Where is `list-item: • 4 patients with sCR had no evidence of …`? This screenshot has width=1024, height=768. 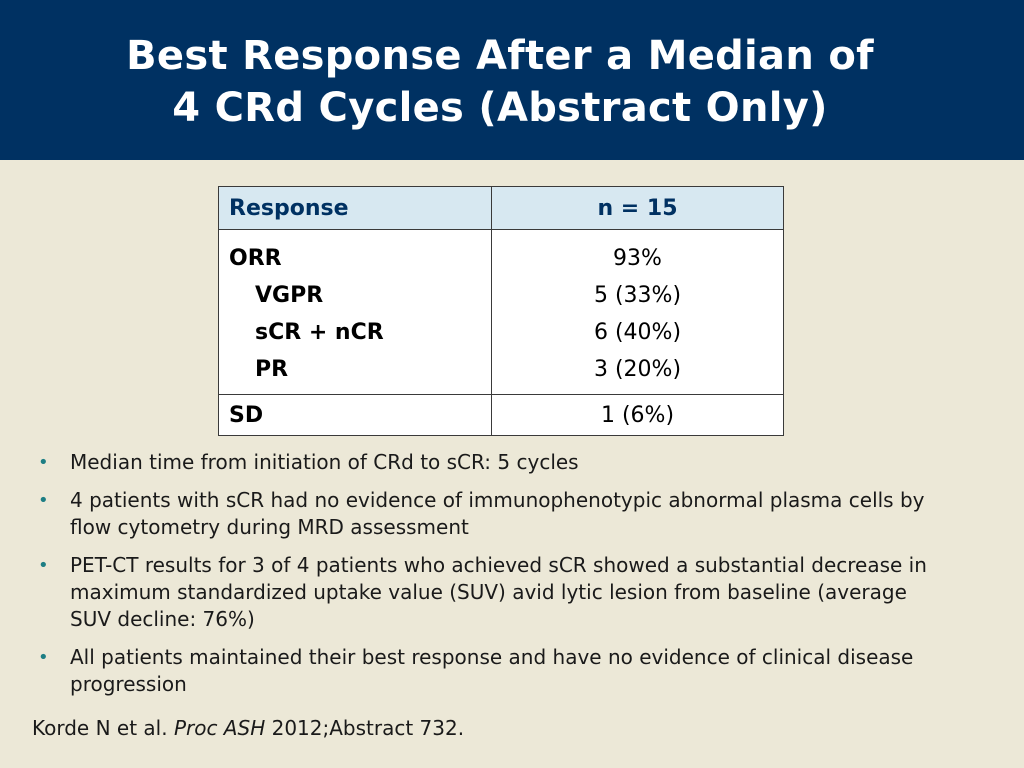
list-item: • 4 patients with sCR had no evidence of … is located at coordinates (488, 514).